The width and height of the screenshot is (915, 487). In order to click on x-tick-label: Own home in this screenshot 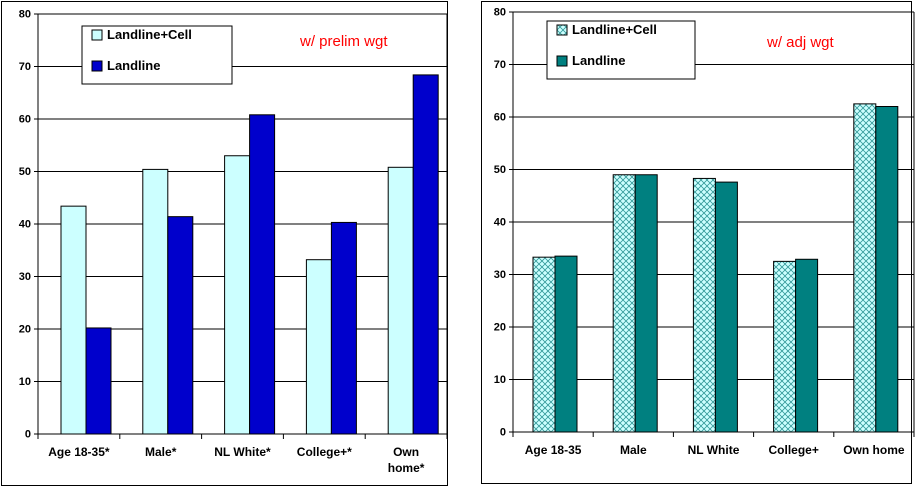, I will do `click(874, 450)`.